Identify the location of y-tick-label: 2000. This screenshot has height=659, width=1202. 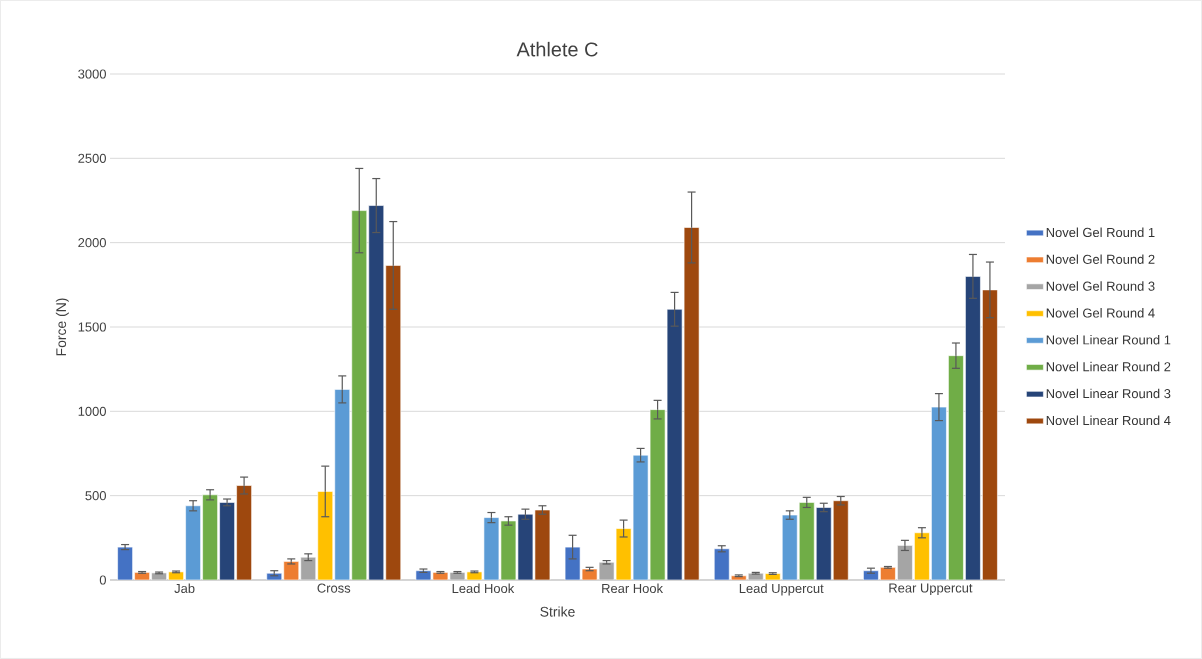
(92, 243).